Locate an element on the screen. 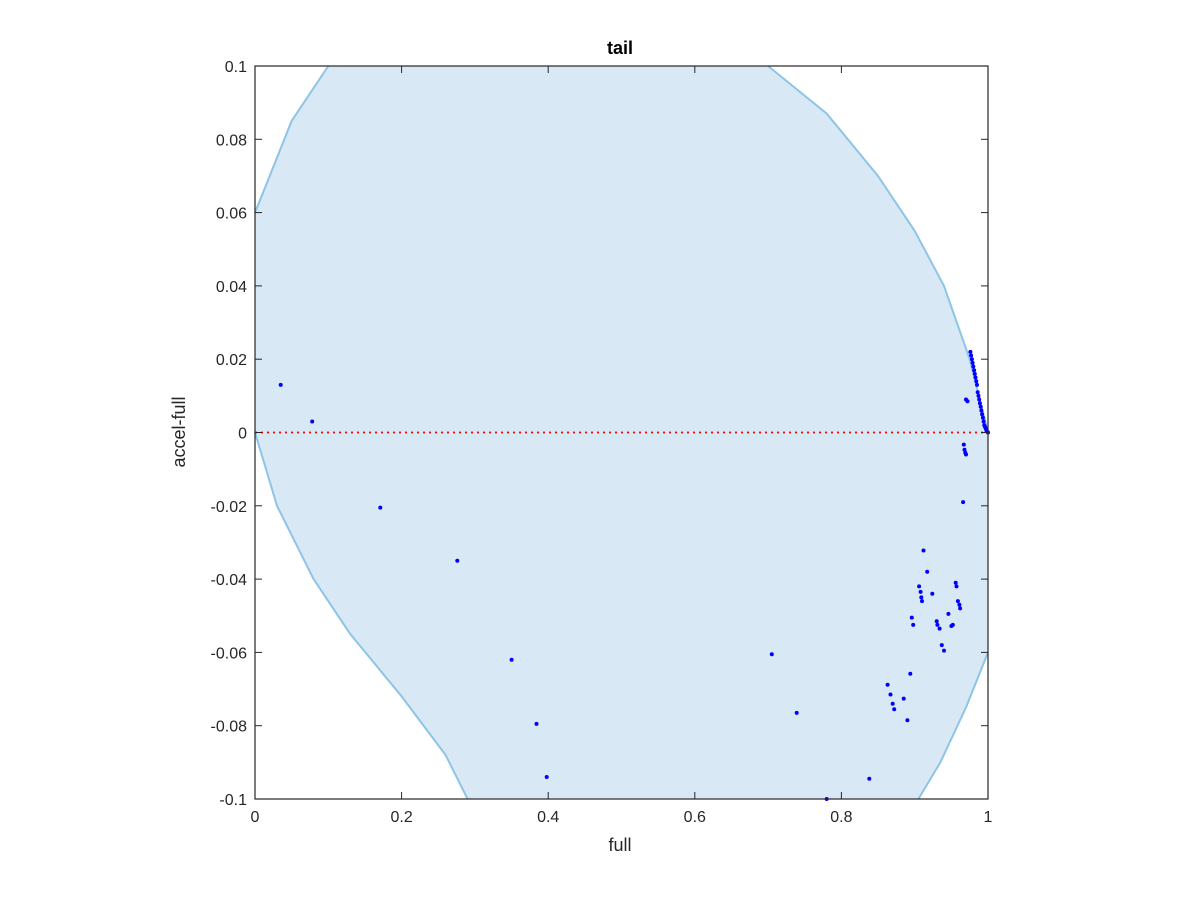 The width and height of the screenshot is (1200, 900). x-axis-label: full is located at coordinates (619, 845).